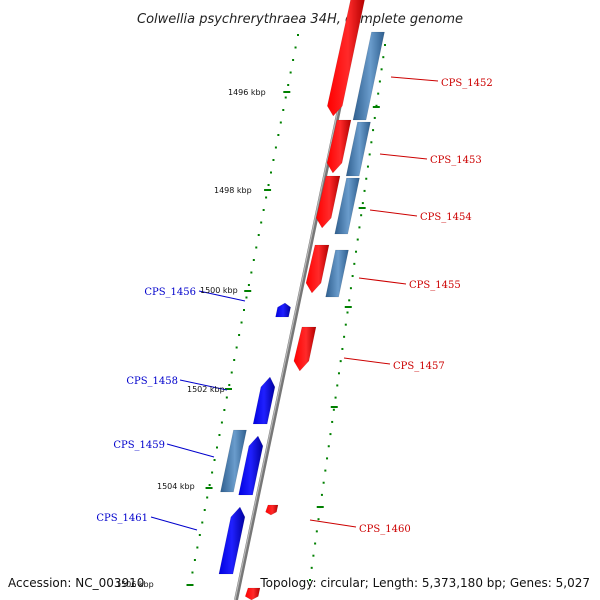 Image resolution: width=600 pixels, height=600 pixels. Describe the element at coordinates (435, 285) in the screenshot. I see `gene-label: CPS_1455` at that location.